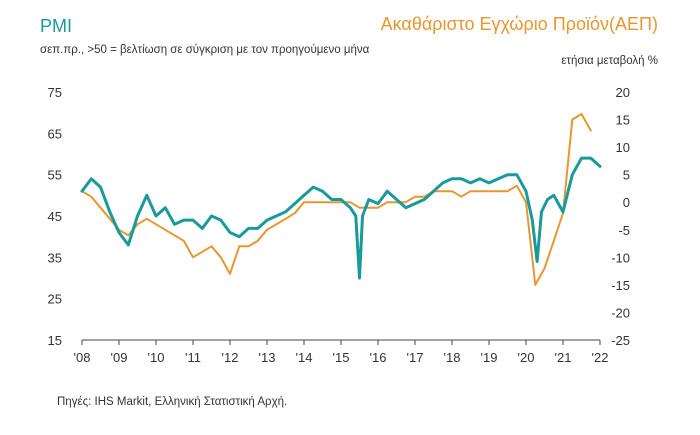  Describe the element at coordinates (156, 357) in the screenshot. I see `x-tick-label: '10` at that location.